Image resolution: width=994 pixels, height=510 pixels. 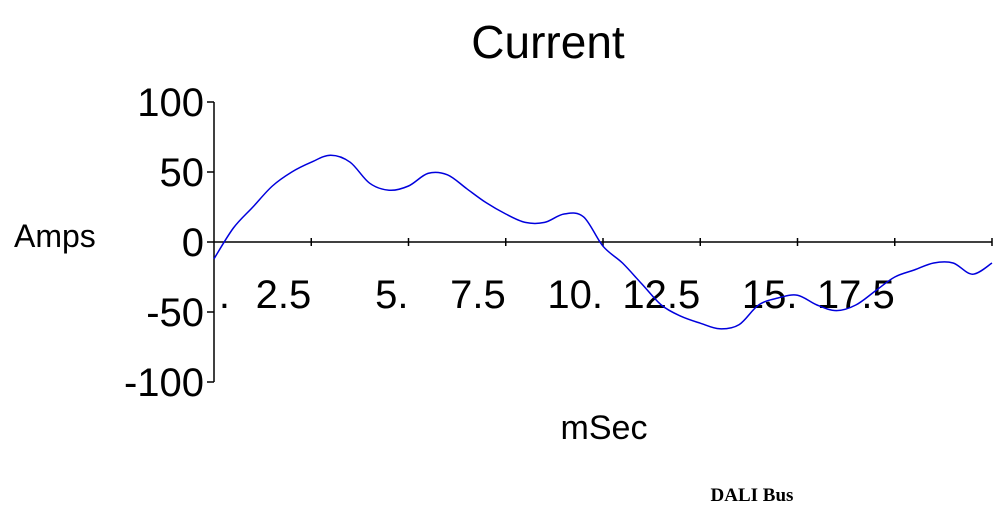 I want to click on x-tick-label: 7.5, so click(x=478, y=295).